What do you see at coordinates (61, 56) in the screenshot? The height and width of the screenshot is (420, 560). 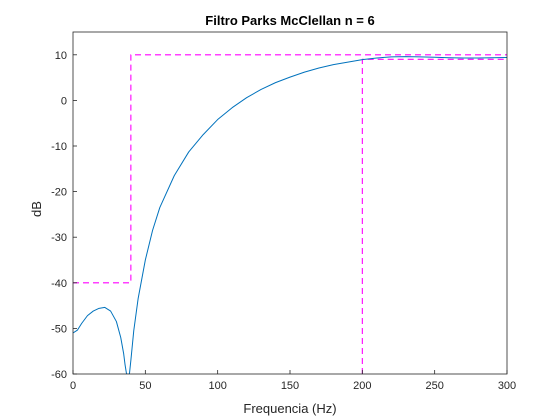 I see `y-tick-label: 10` at bounding box center [61, 56].